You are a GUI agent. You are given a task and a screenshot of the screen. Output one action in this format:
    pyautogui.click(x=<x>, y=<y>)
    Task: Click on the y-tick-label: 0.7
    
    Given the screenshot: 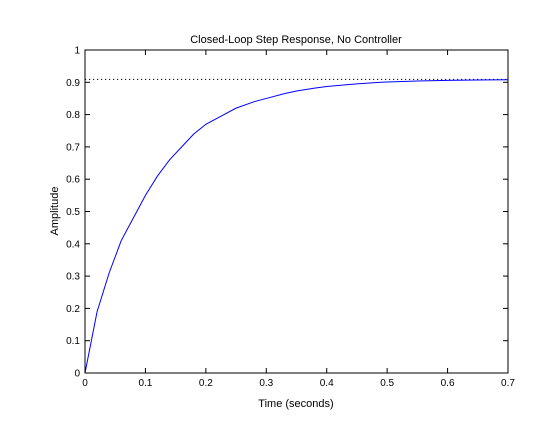 What is the action you would take?
    pyautogui.click(x=73, y=147)
    